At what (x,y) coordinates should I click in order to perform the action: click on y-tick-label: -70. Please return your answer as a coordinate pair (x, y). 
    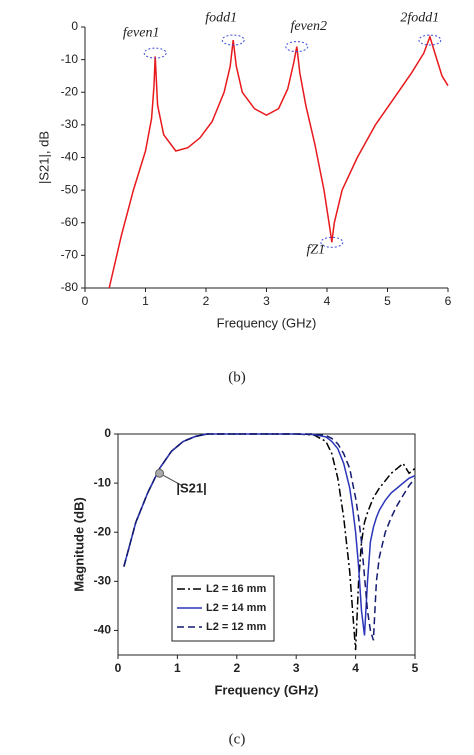
    Looking at the image, I should click on (70, 255).